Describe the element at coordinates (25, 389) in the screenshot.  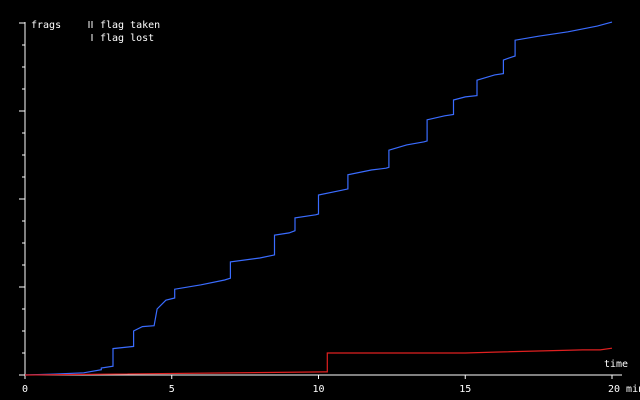
I see `x-tick-label: 0` at that location.